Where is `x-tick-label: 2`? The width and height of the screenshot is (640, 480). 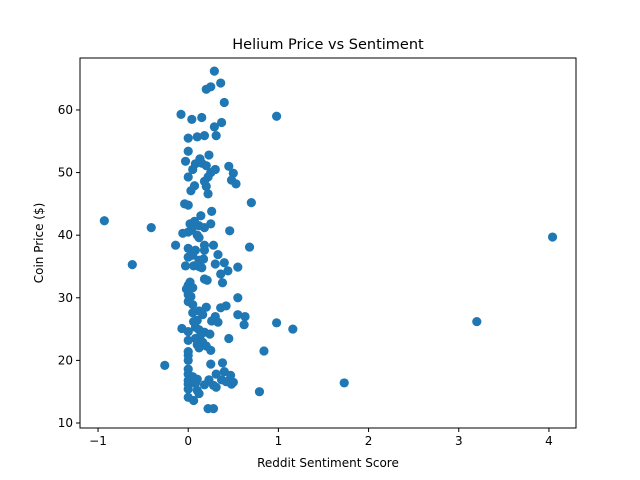 x-tick-label: 2 is located at coordinates (369, 441).